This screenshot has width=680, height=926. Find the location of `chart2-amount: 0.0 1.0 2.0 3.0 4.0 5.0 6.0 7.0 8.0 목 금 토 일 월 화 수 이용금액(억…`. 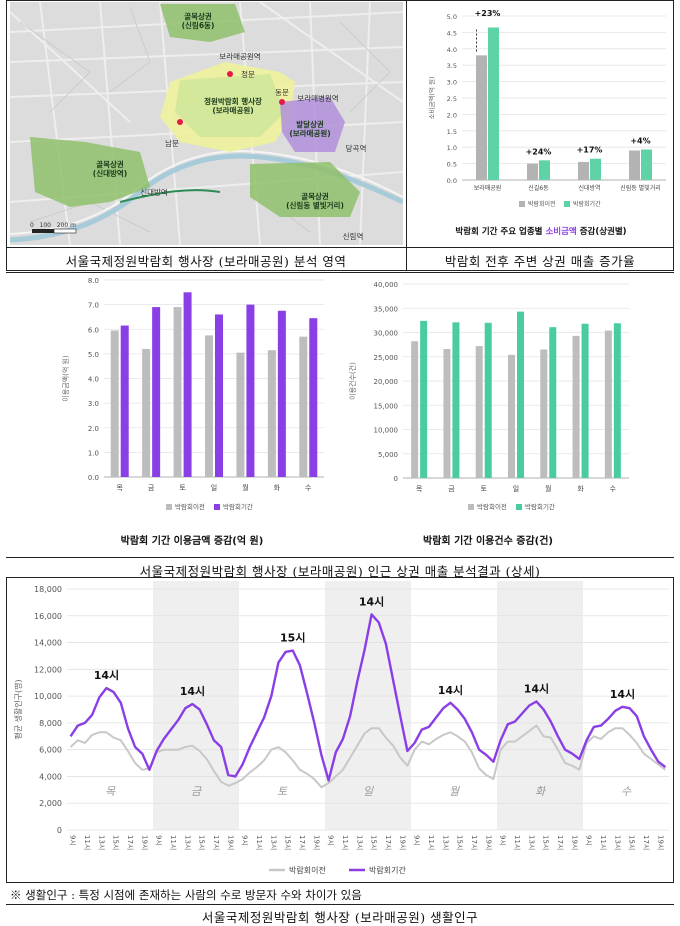

chart2-amount: 0.0 1.0 2.0 3.0 4.0 5.0 6.0 7.0 8.0 목 금 토 일 월 화 수 이용금액(억… is located at coordinates (192, 412).